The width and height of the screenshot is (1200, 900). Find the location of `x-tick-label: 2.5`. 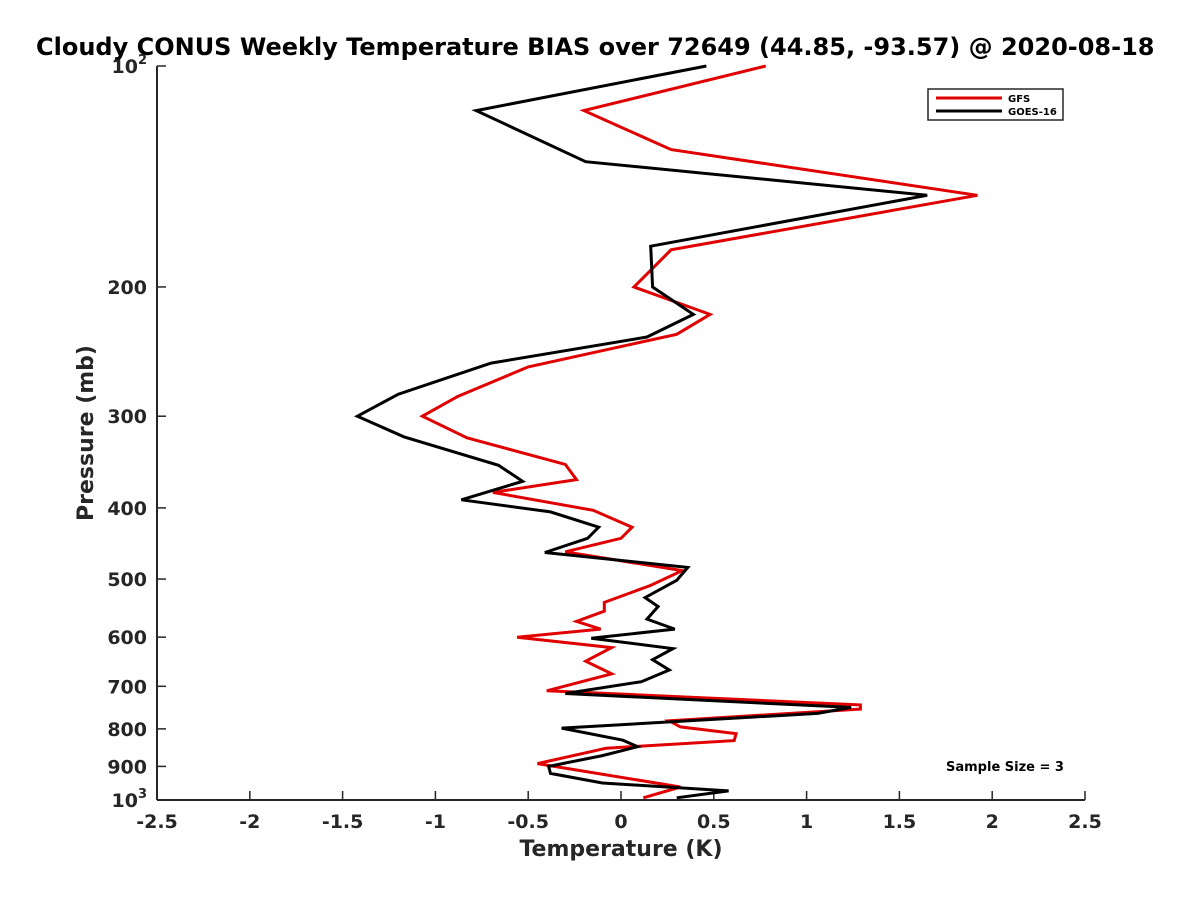

x-tick-label: 2.5 is located at coordinates (1085, 822).